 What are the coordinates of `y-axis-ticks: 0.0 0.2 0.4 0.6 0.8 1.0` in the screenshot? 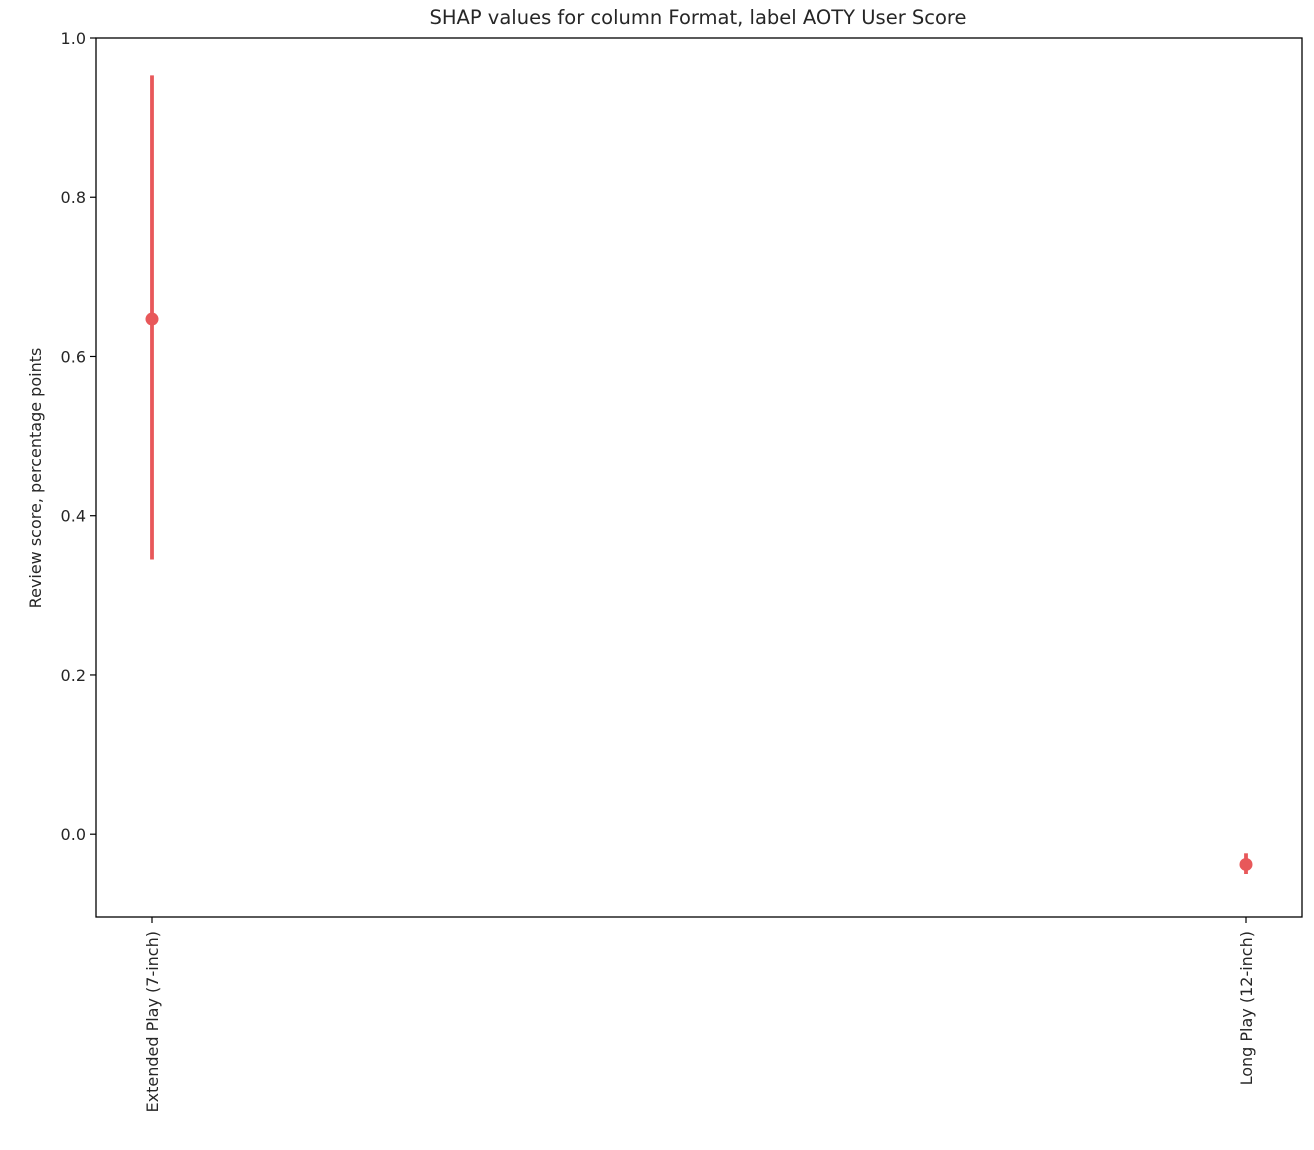 It's located at (78, 436).